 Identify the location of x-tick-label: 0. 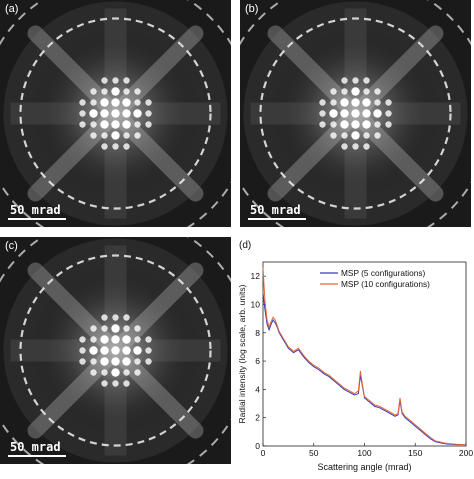
(263, 453).